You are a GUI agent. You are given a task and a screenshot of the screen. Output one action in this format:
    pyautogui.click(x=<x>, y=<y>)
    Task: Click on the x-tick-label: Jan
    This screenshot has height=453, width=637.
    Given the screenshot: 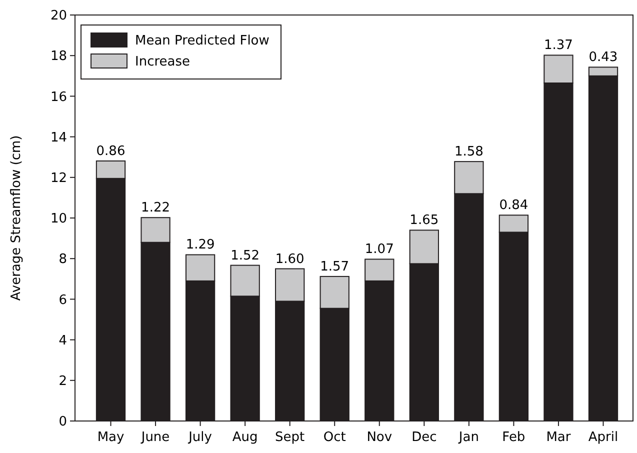 What is the action you would take?
    pyautogui.click(x=468, y=437)
    